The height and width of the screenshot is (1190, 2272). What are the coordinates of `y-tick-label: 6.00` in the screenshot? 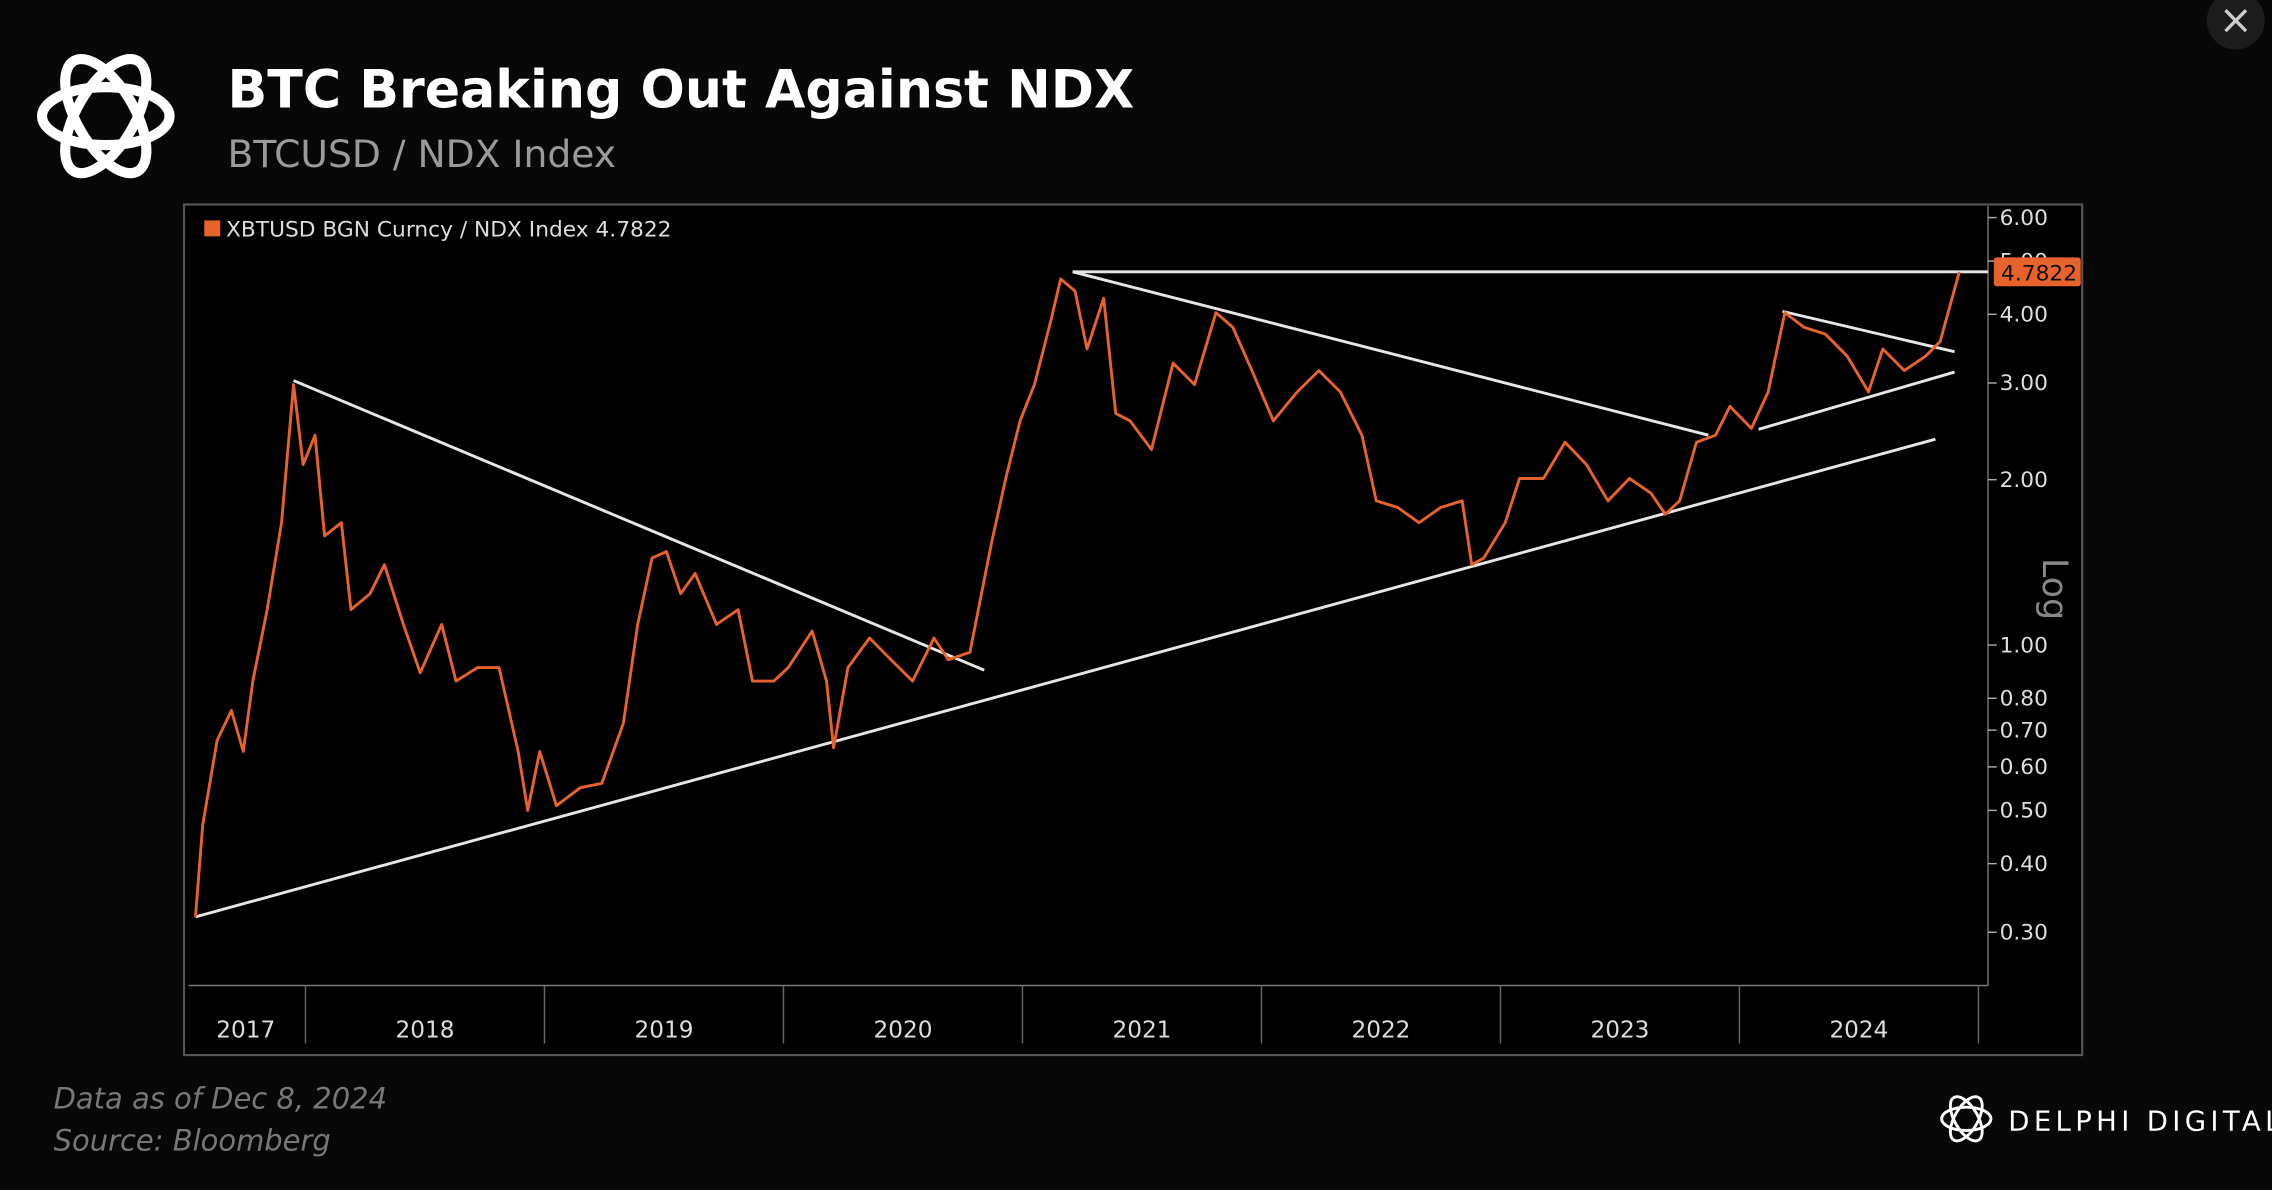 It's located at (2024, 218).